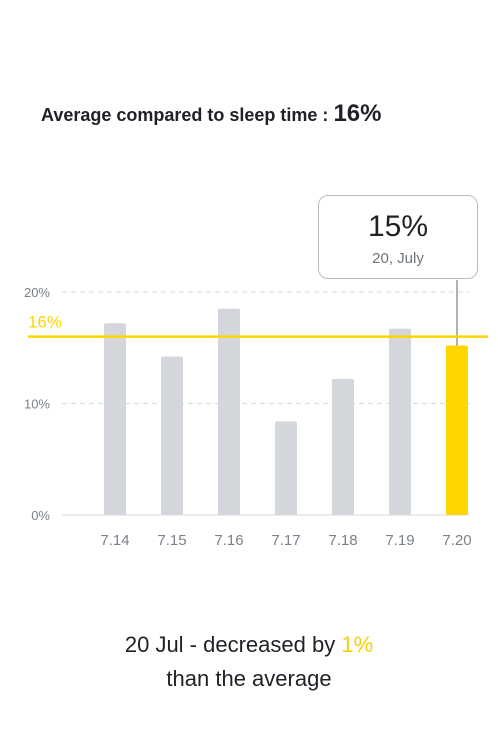 Image resolution: width=498 pixels, height=730 pixels. I want to click on summary-line-1: 20 Jul - decreased by 1%, so click(249, 645).